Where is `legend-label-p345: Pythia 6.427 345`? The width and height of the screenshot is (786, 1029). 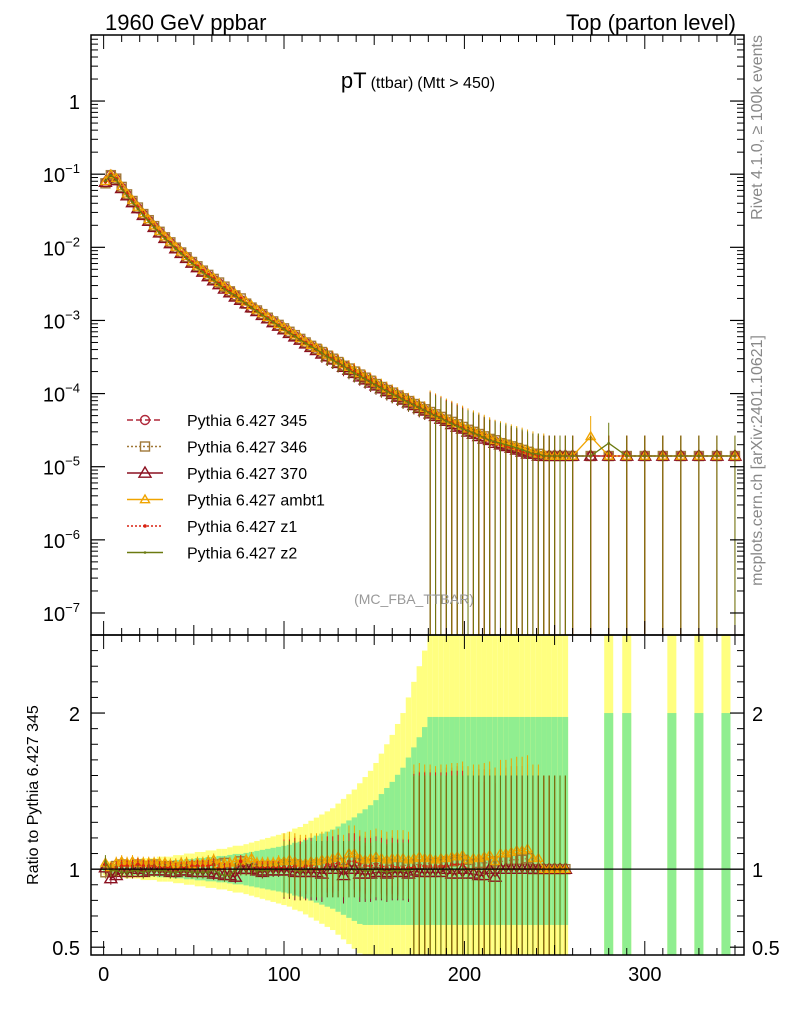 legend-label-p345: Pythia 6.427 345 is located at coordinates (247, 421).